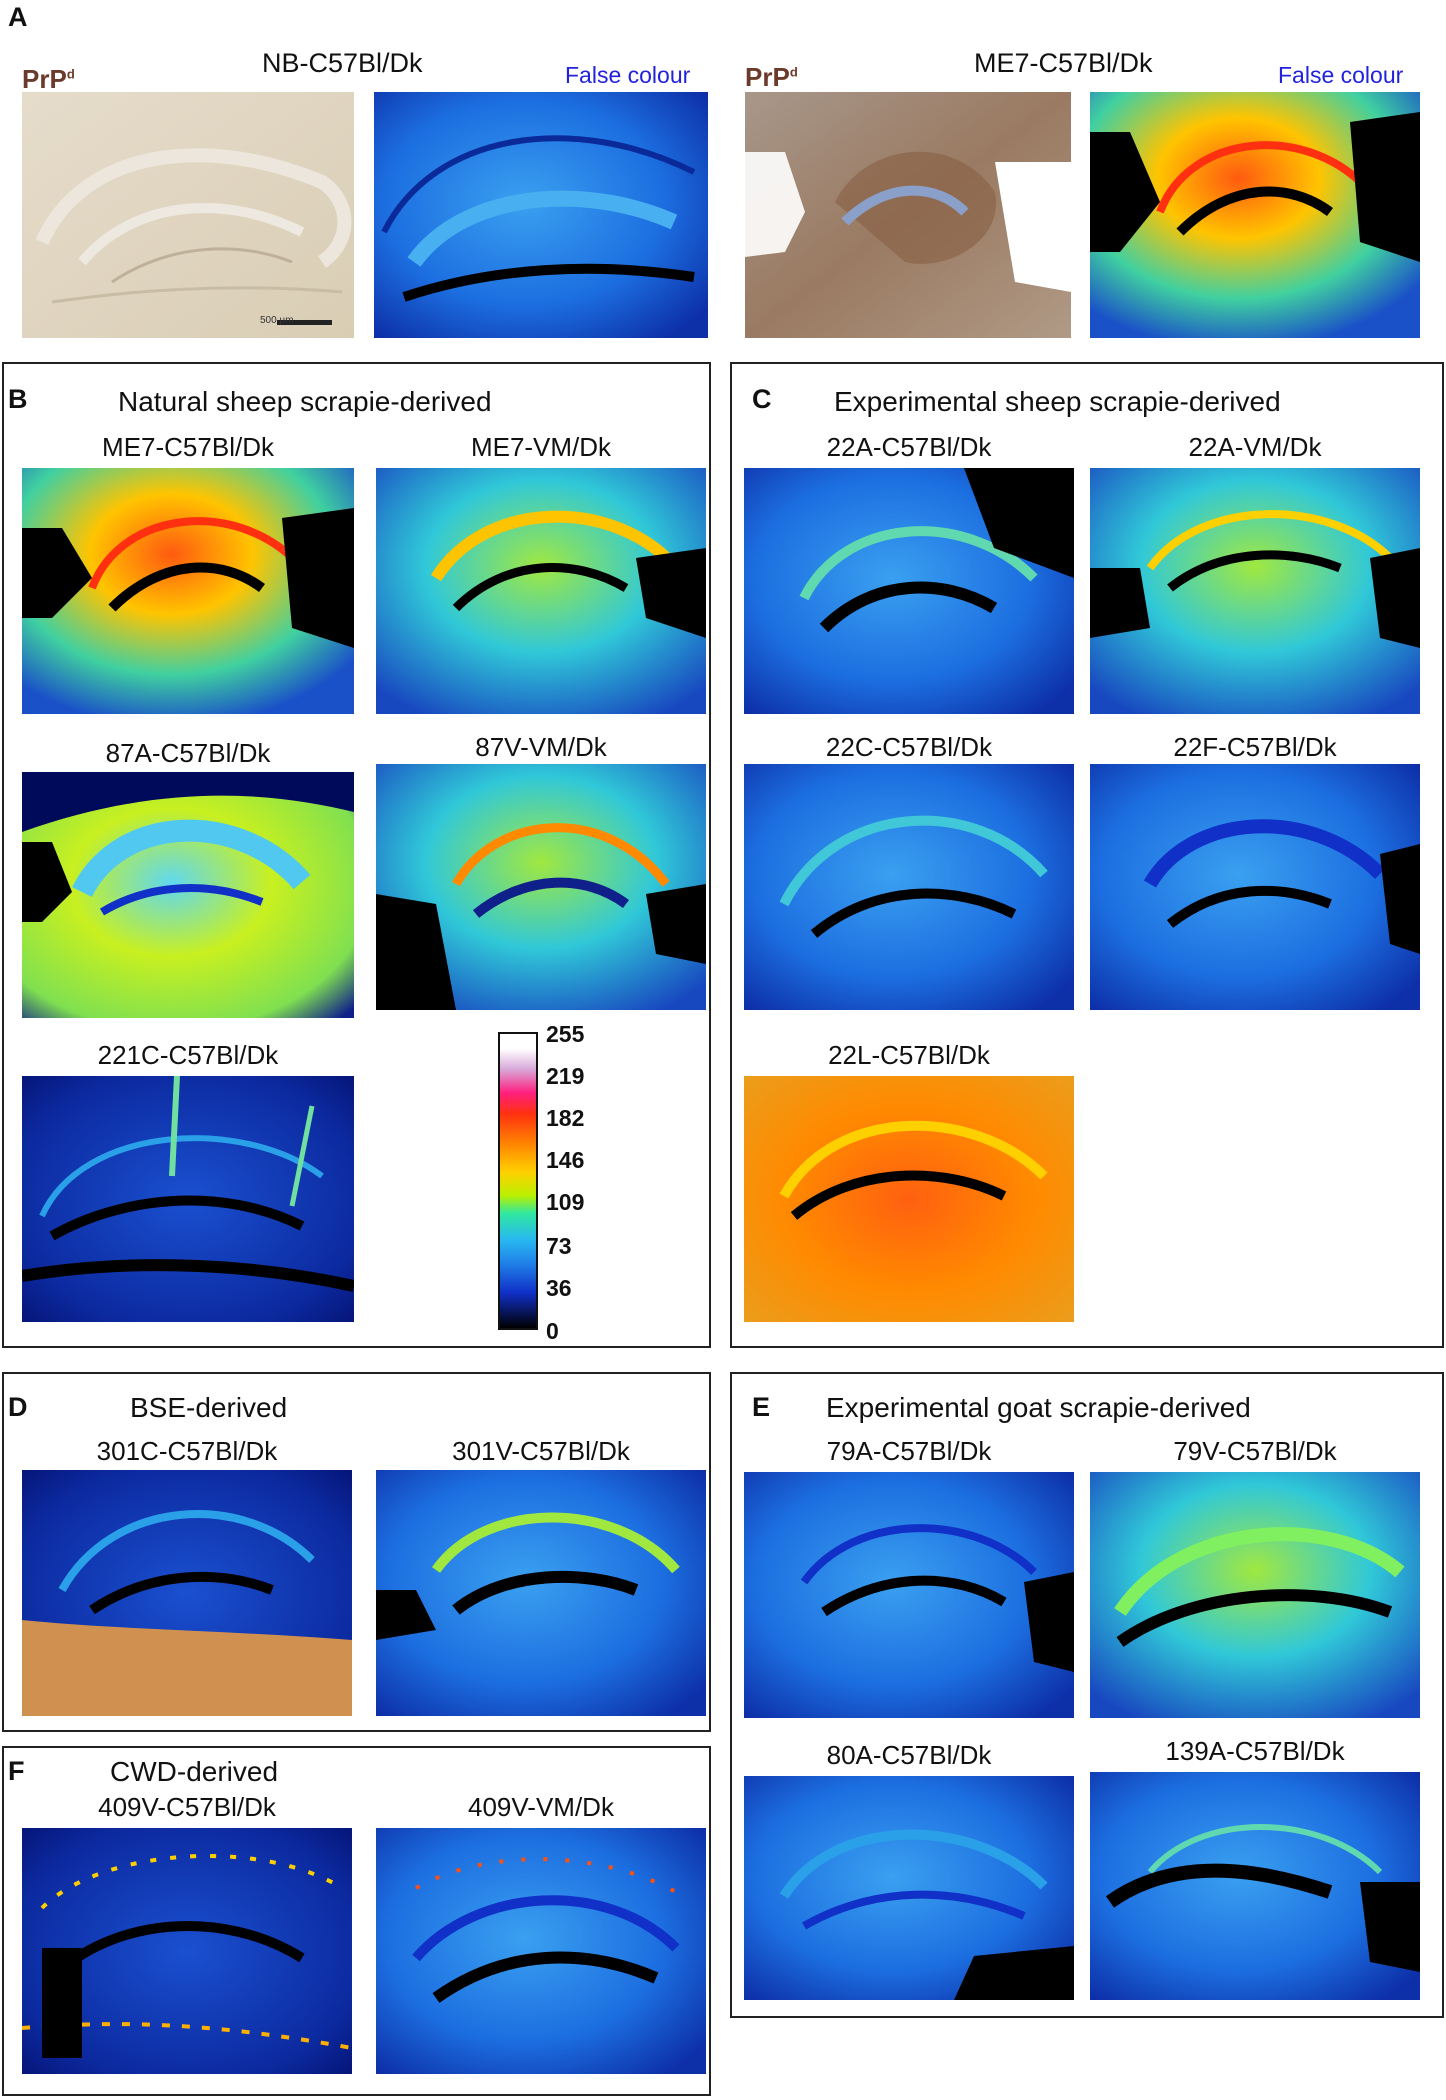 This screenshot has width=1446, height=2100. What do you see at coordinates (559, 1246) in the screenshot?
I see `colorbar-tick-73: 73` at bounding box center [559, 1246].